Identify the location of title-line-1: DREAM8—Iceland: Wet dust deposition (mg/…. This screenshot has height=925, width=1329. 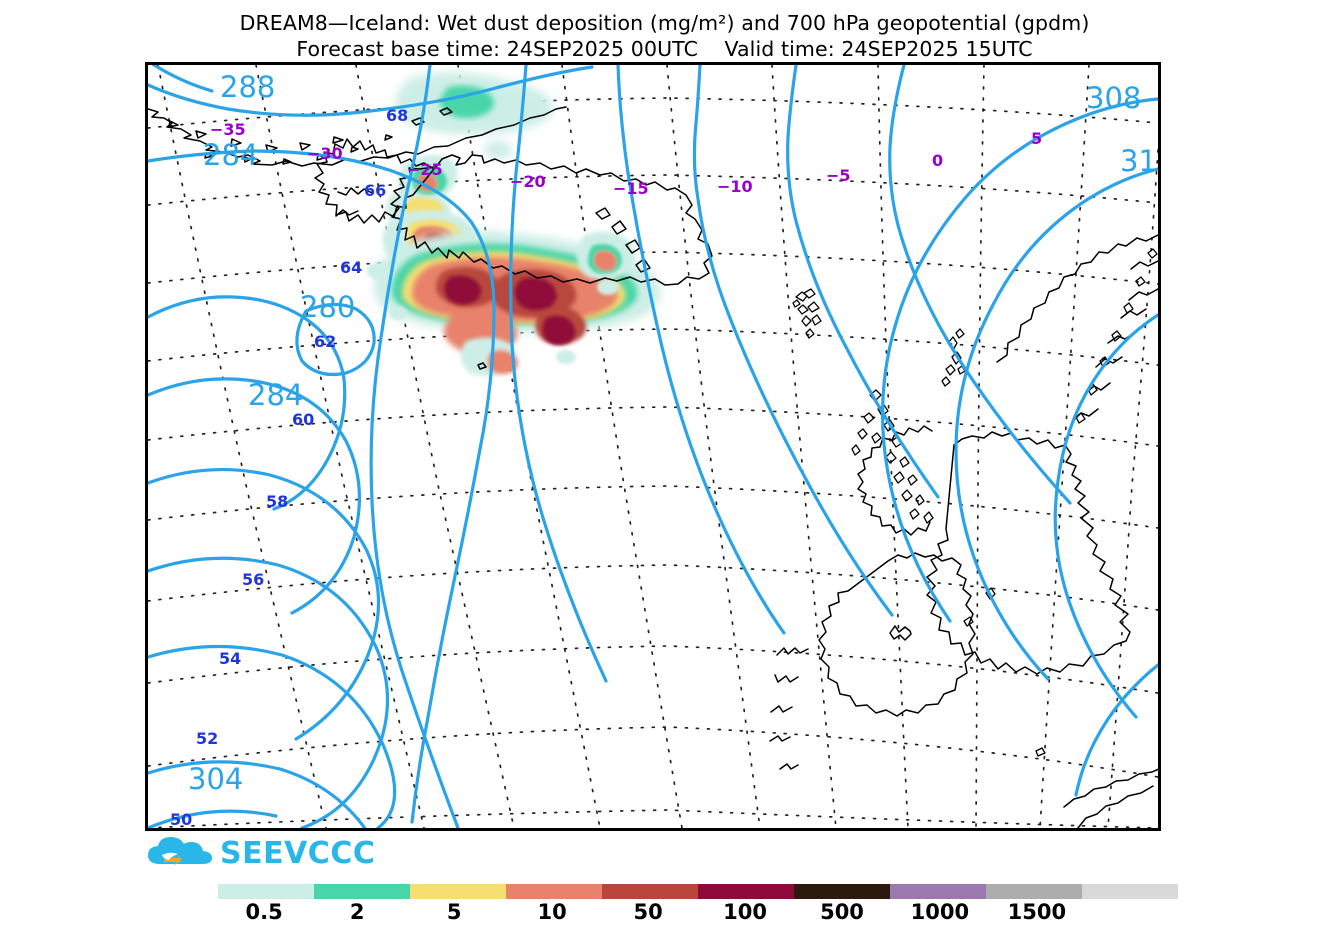
(664, 23).